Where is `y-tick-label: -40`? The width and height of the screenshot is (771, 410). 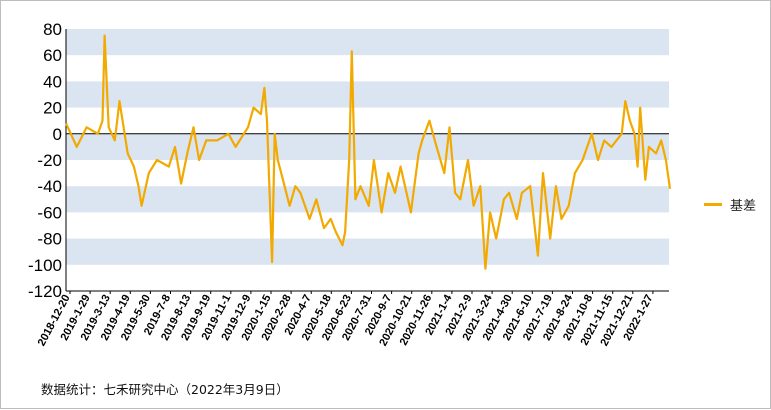 y-tick-label: -40 is located at coordinates (49, 186).